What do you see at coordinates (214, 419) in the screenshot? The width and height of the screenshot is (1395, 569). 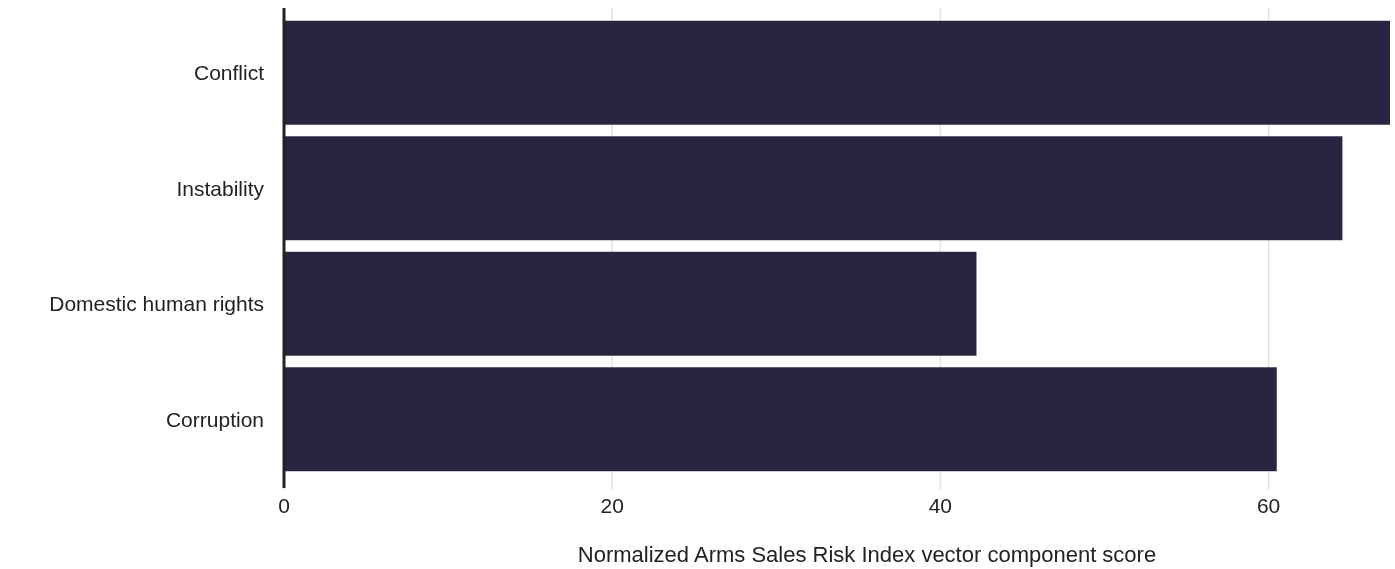 I see `y-tick-label: Corruption` at bounding box center [214, 419].